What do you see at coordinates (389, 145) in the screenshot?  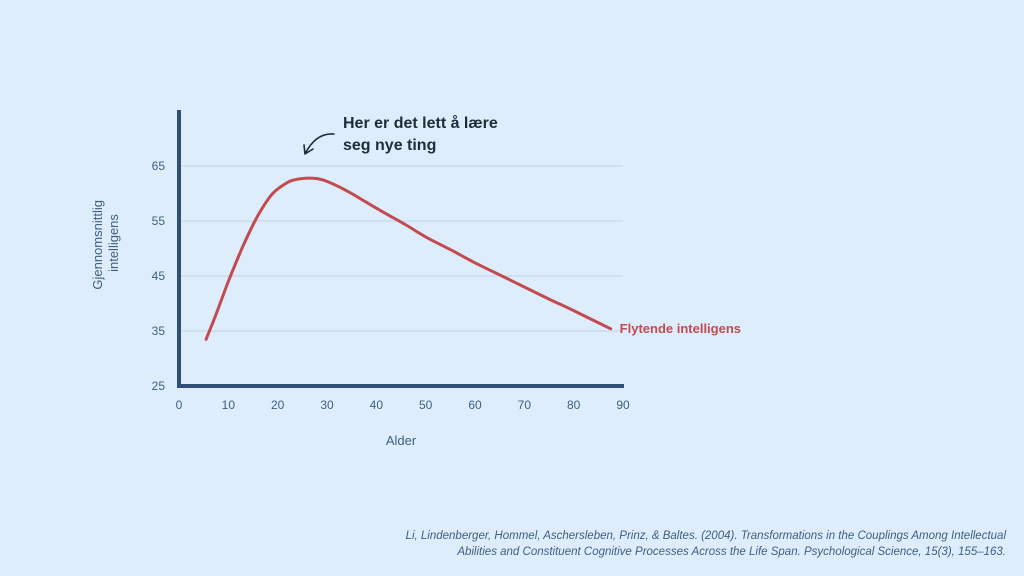 I see `annotation-line-2: seg nye ting` at bounding box center [389, 145].